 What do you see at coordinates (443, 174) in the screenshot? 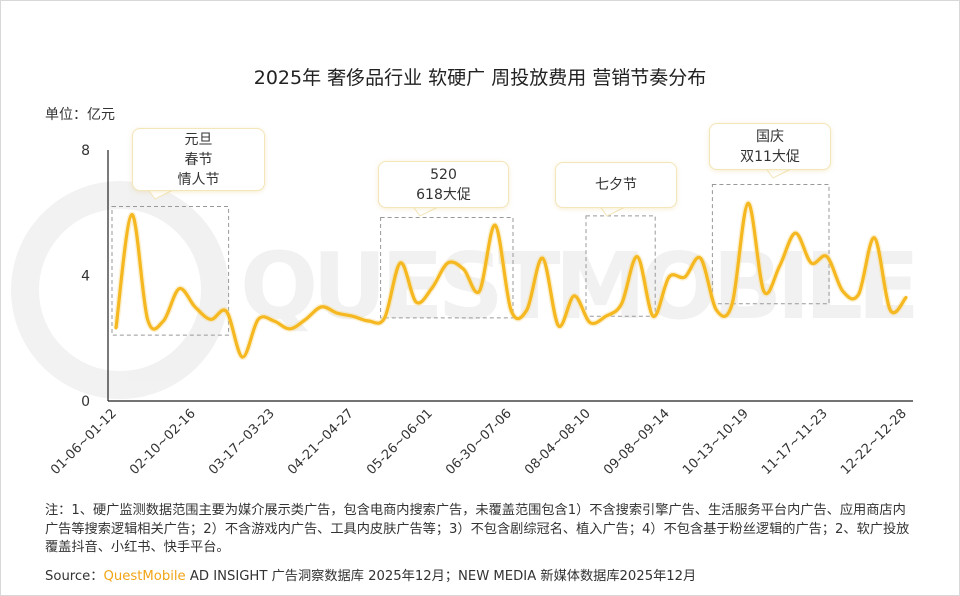
I see `callout-text: 520` at bounding box center [443, 174].